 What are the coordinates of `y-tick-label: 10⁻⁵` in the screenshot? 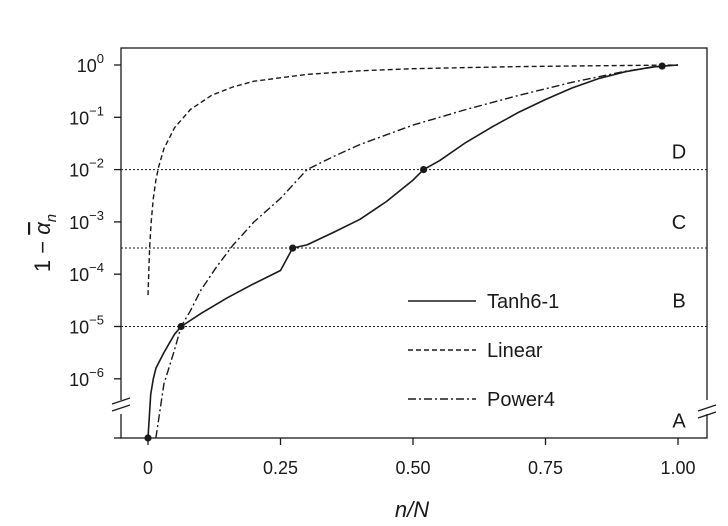 It's located at (86, 325).